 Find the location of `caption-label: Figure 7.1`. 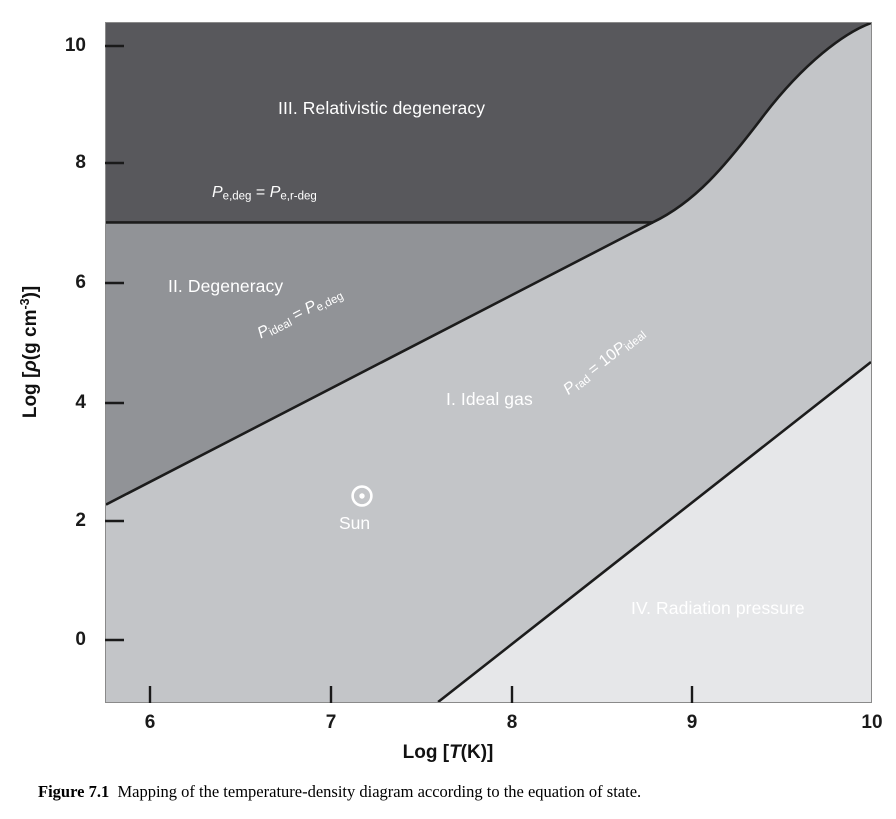

caption-label: Figure 7.1 is located at coordinates (74, 791).